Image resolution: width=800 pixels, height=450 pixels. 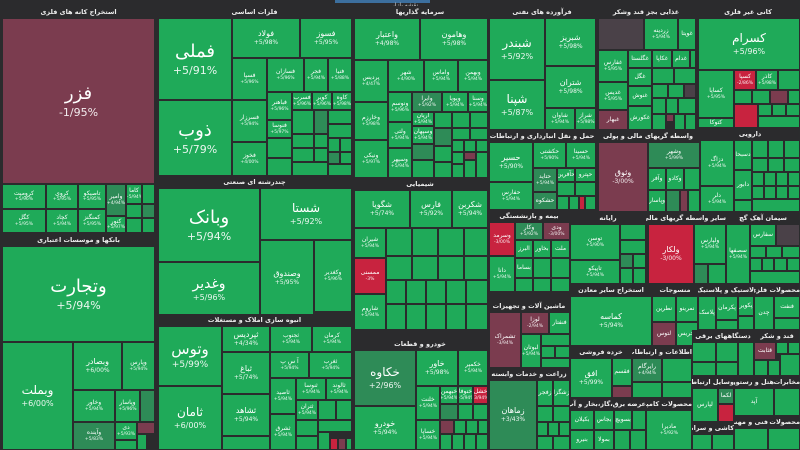 What do you see at coordinates (640, 118) in the screenshot?
I see `tile-ghkoorosh: غکورش` at bounding box center [640, 118].